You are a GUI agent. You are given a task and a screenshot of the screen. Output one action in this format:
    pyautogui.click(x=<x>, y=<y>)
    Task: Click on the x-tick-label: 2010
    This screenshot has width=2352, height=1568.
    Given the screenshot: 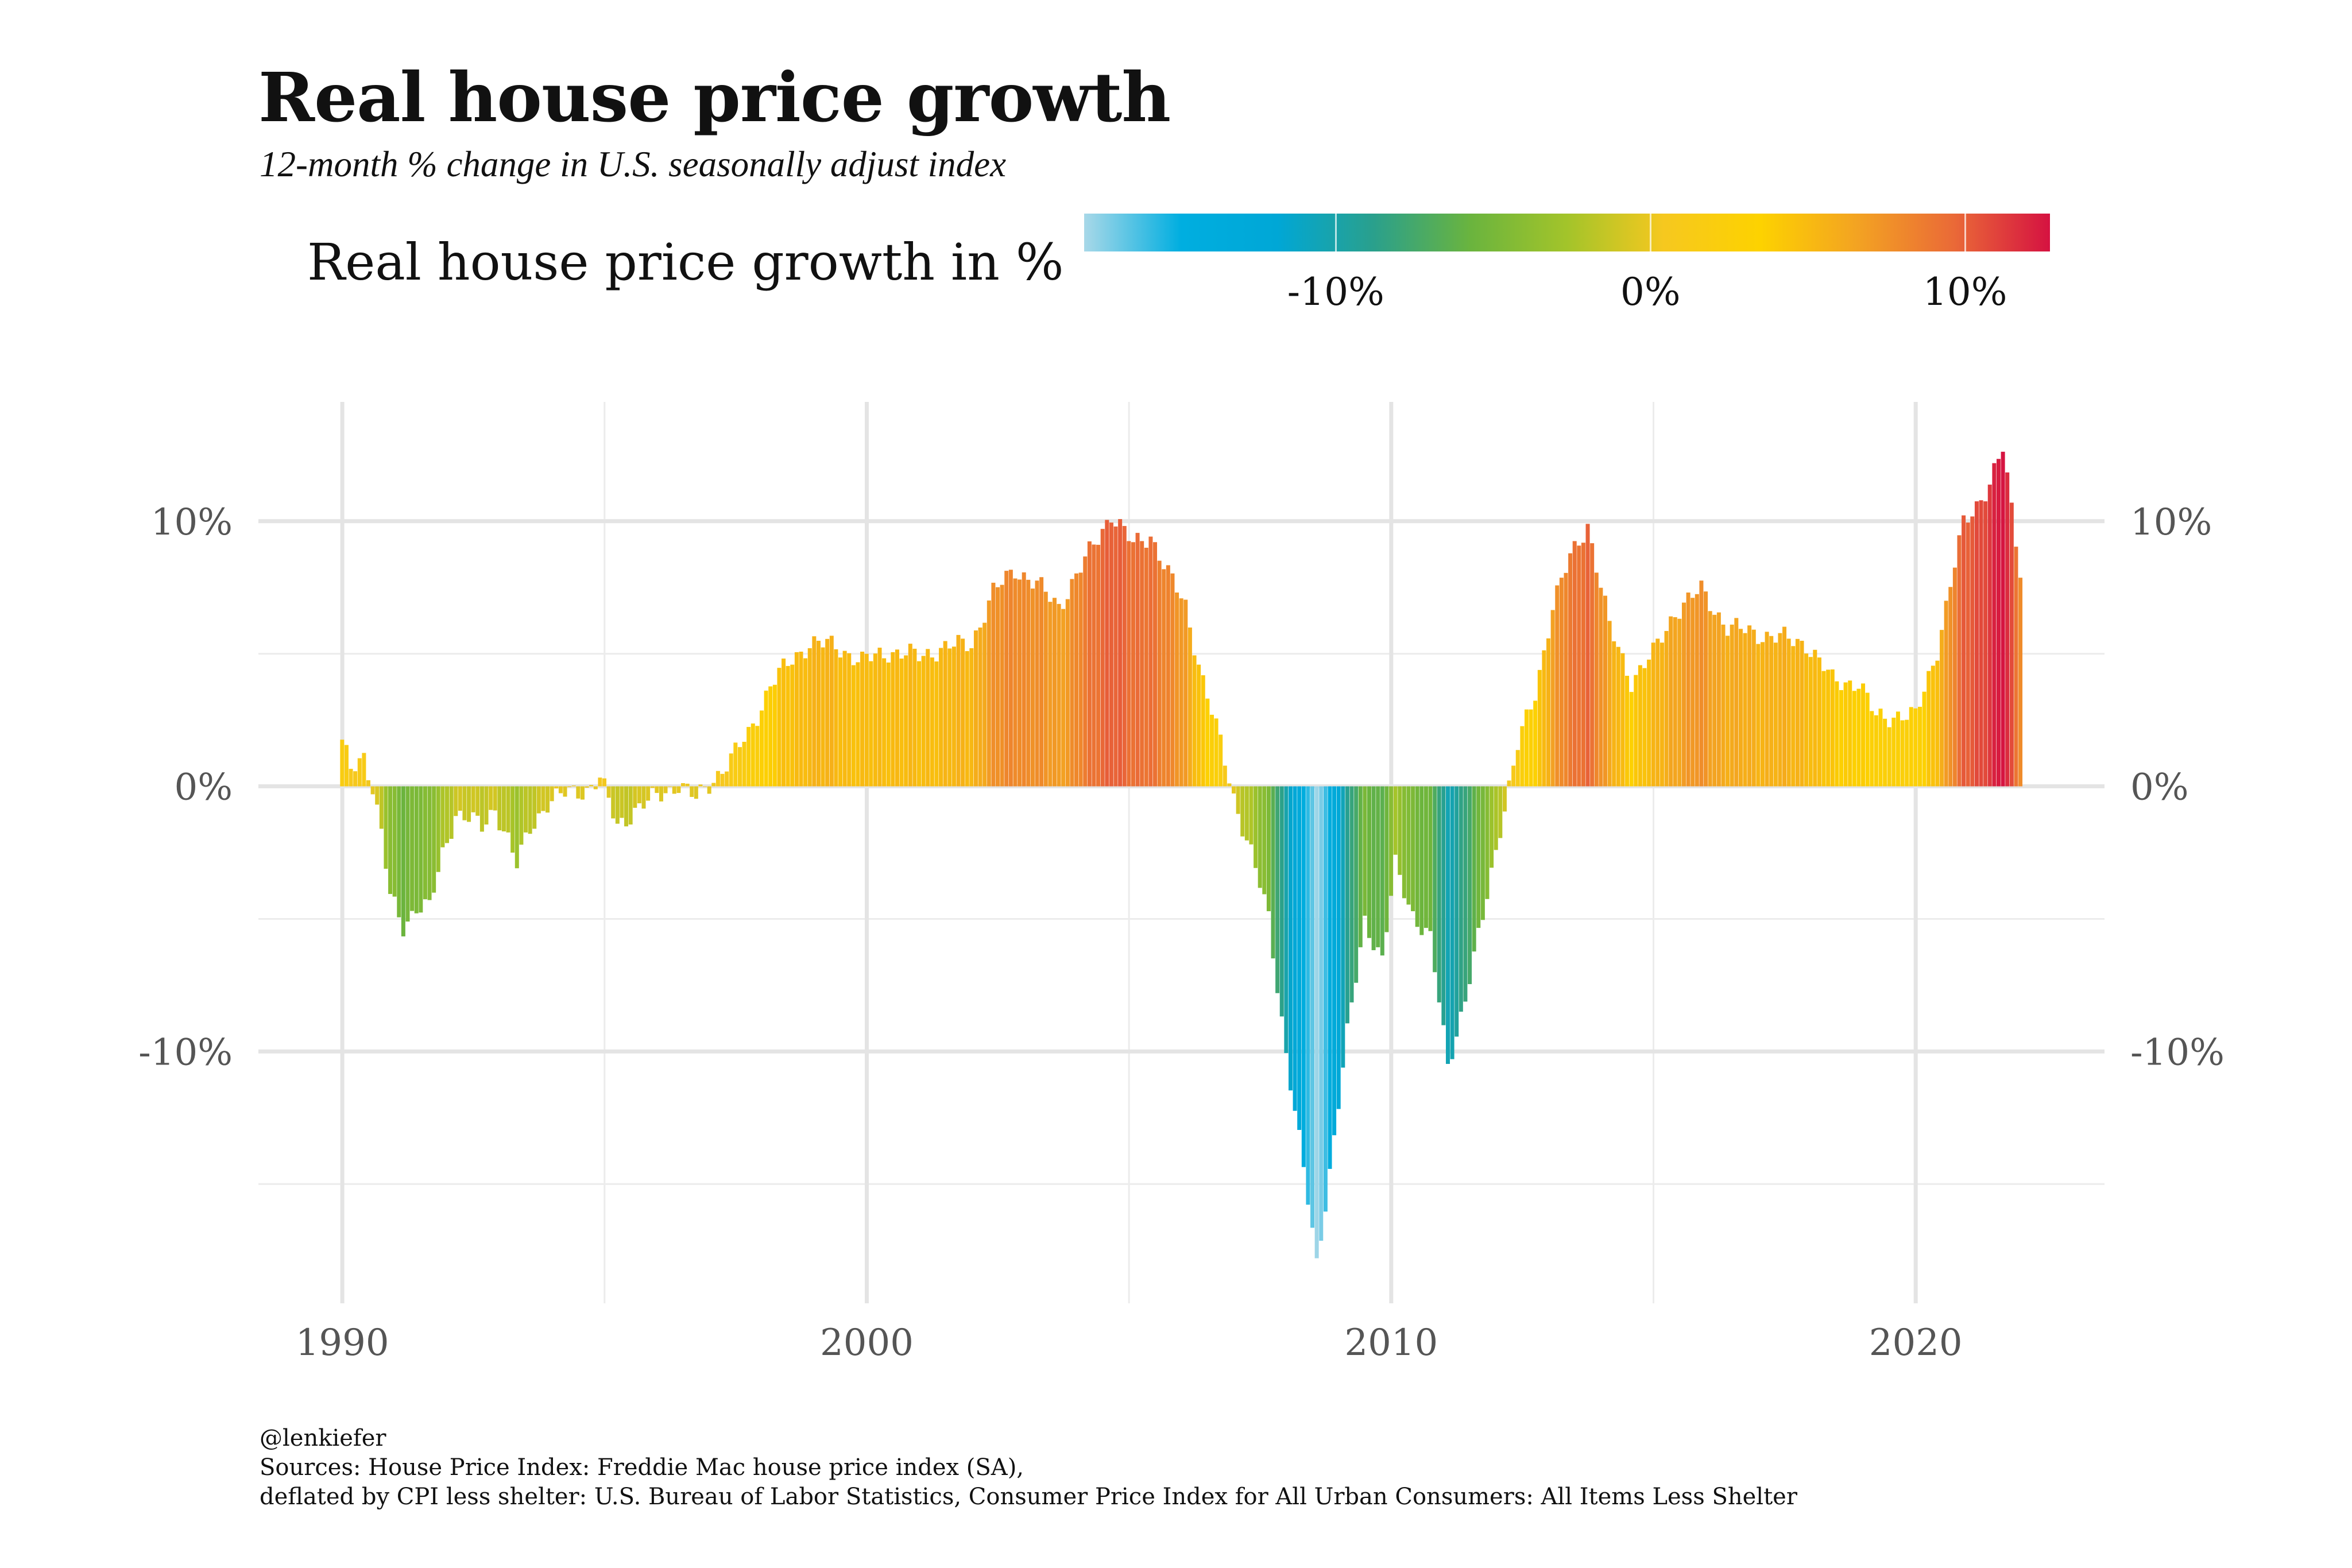 What is the action you would take?
    pyautogui.click(x=1391, y=1343)
    